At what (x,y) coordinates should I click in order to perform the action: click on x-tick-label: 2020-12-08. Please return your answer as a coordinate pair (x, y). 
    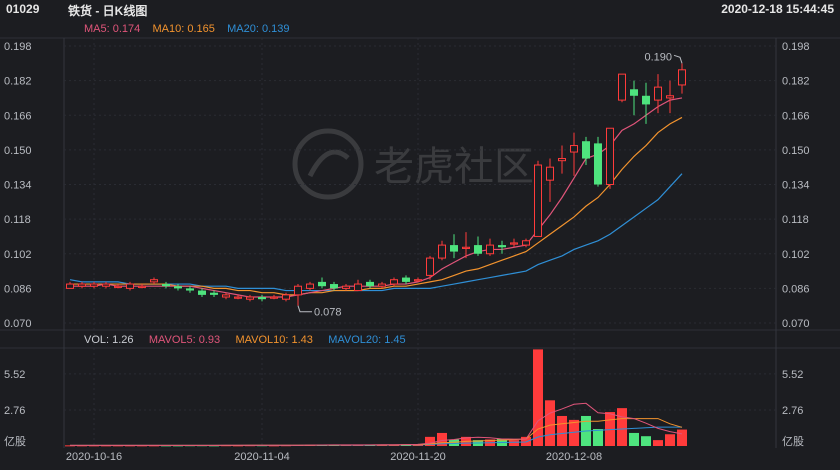
    Looking at the image, I should click on (574, 457).